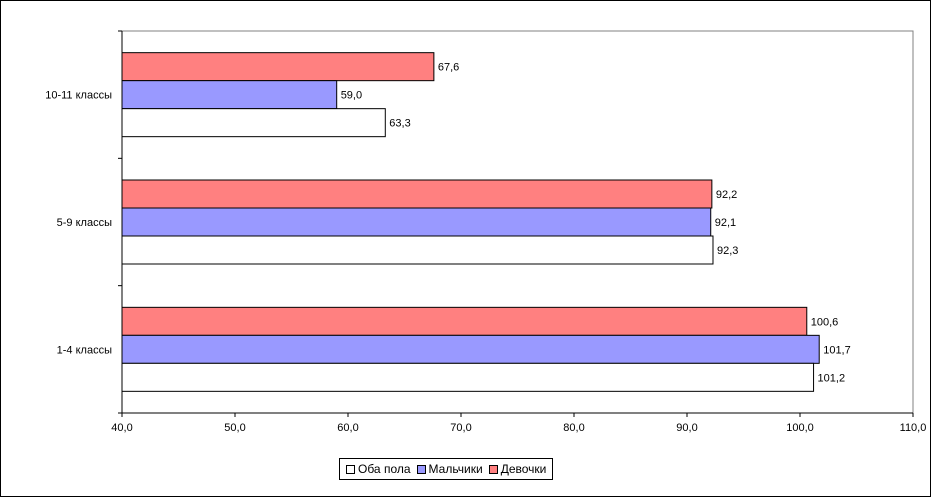 The image size is (931, 497). I want to click on data-label: 92,2, so click(726, 195).